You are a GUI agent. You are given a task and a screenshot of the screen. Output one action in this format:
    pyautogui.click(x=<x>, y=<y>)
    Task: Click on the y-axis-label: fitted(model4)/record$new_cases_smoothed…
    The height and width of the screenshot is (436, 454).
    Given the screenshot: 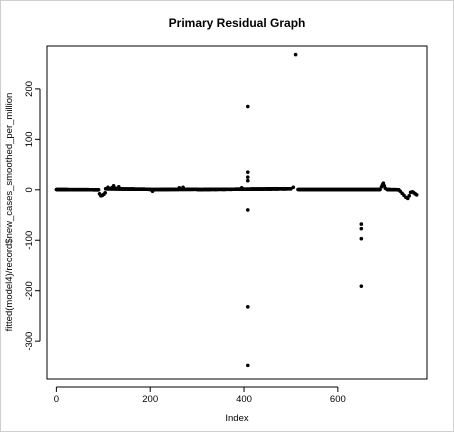 What is the action you would take?
    pyautogui.click(x=9, y=212)
    